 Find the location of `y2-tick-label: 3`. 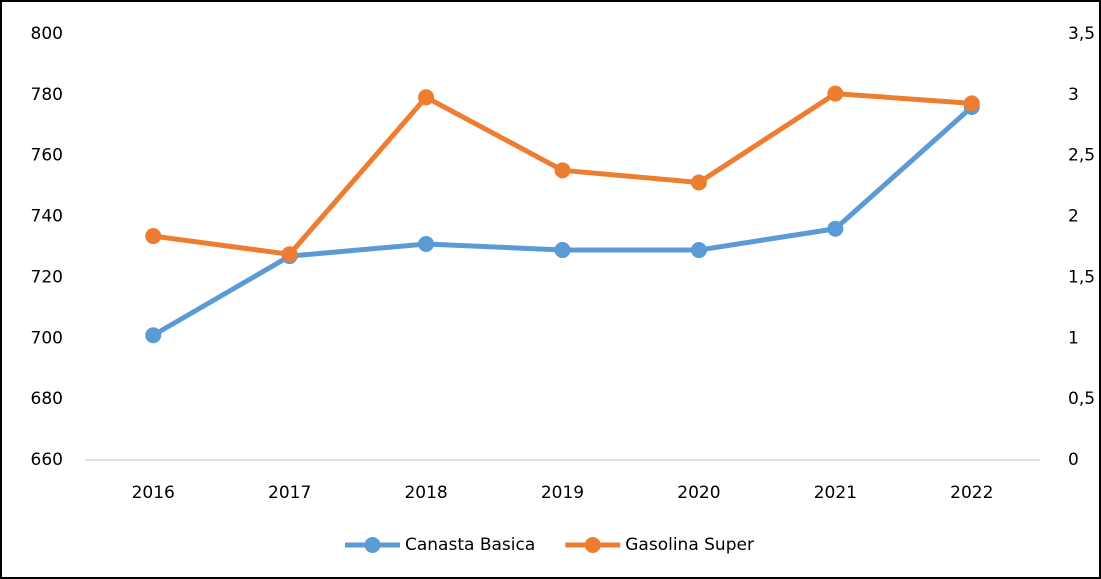

y2-tick-label: 3 is located at coordinates (1073, 95).